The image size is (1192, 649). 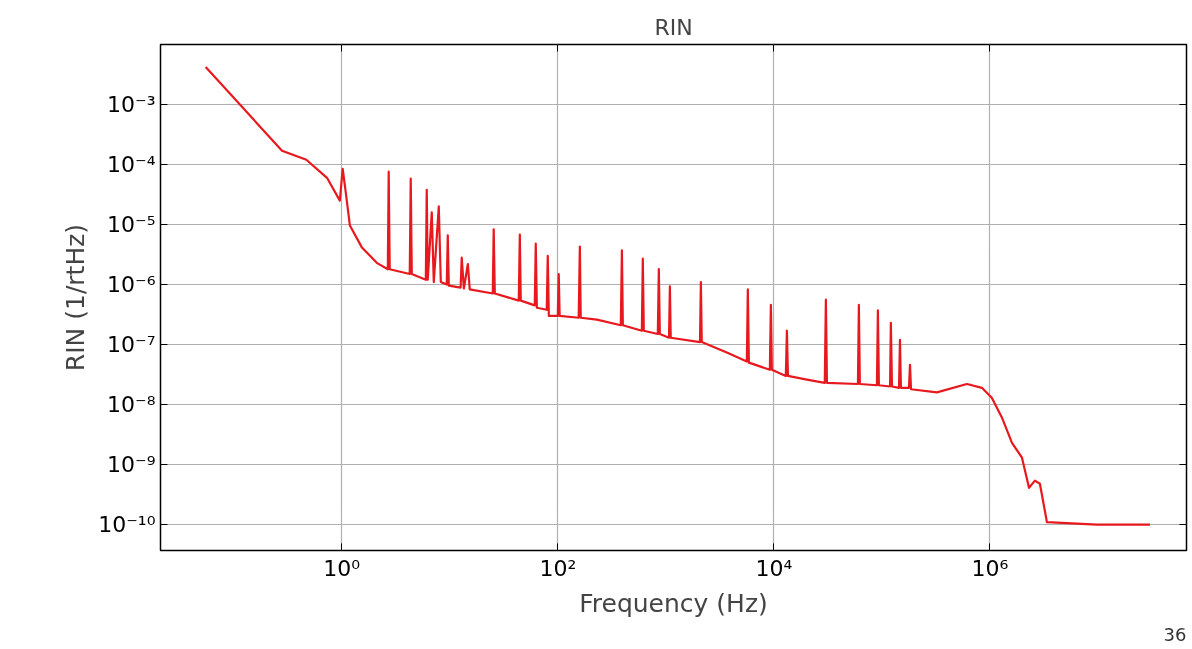 I want to click on x-axis-title: Frequency (Hz), so click(x=673, y=603).